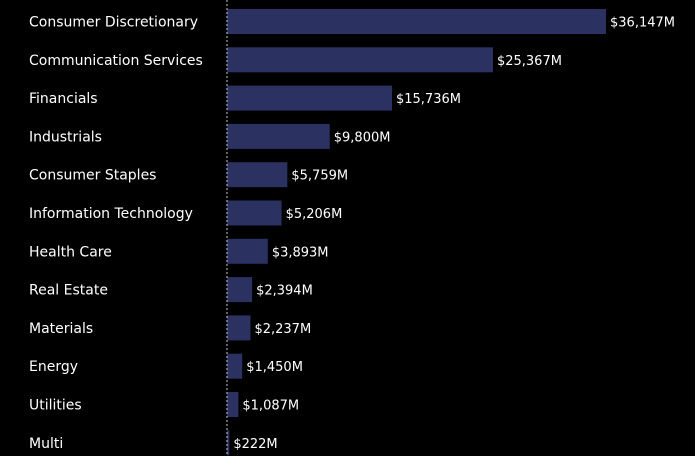  Describe the element at coordinates (240, 290) in the screenshot. I see `bar-real-estate` at that location.